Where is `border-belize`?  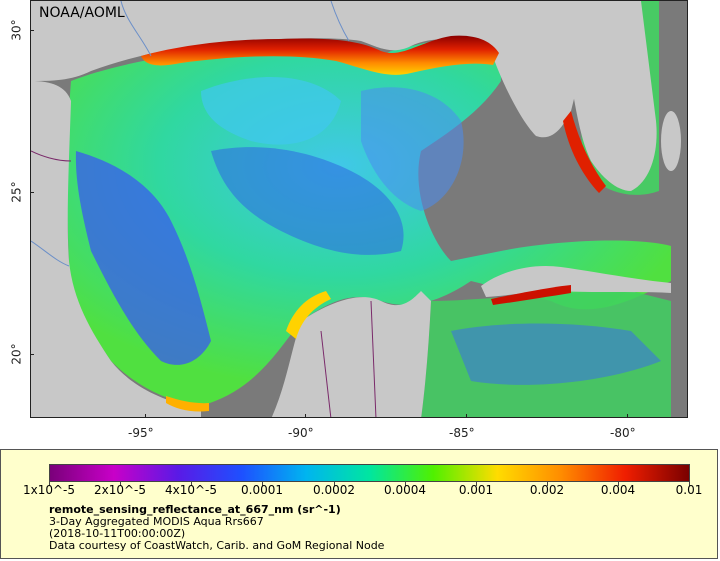 border-belize is located at coordinates (373, 358).